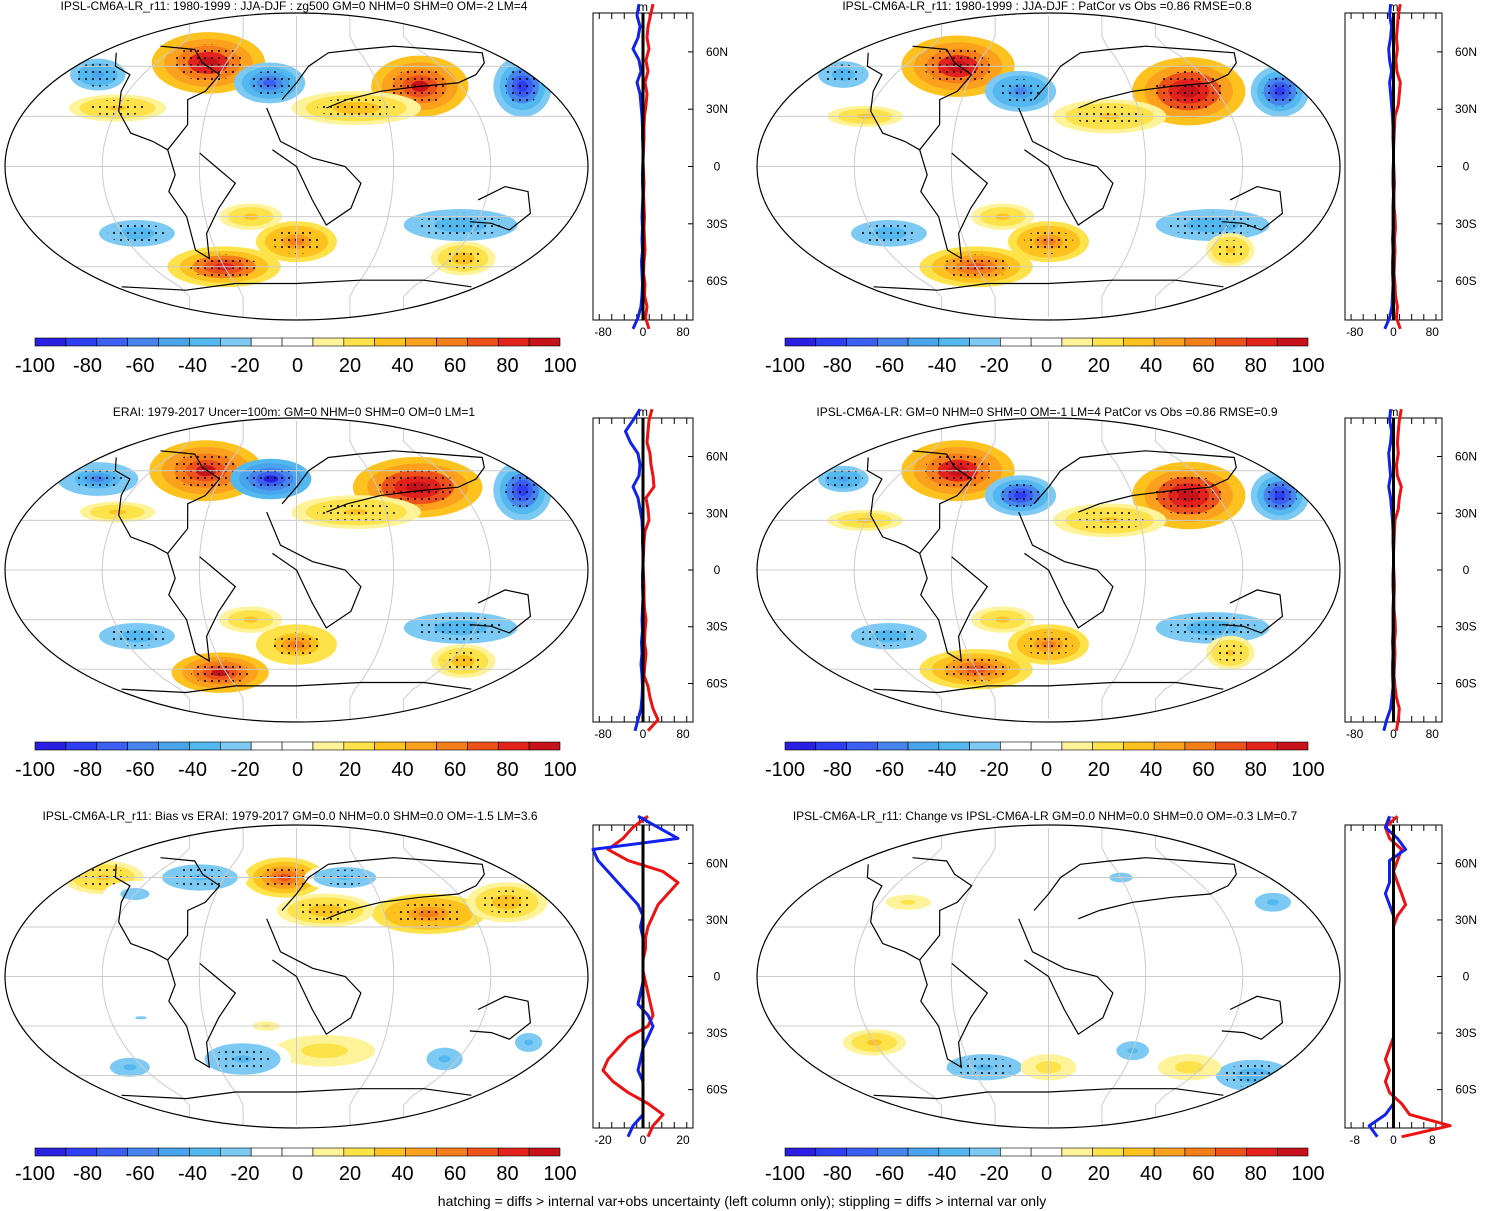 This screenshot has height=1211, width=1485. Describe the element at coordinates (1466, 109) in the screenshot. I see `lat-tick-label: 30N` at that location.